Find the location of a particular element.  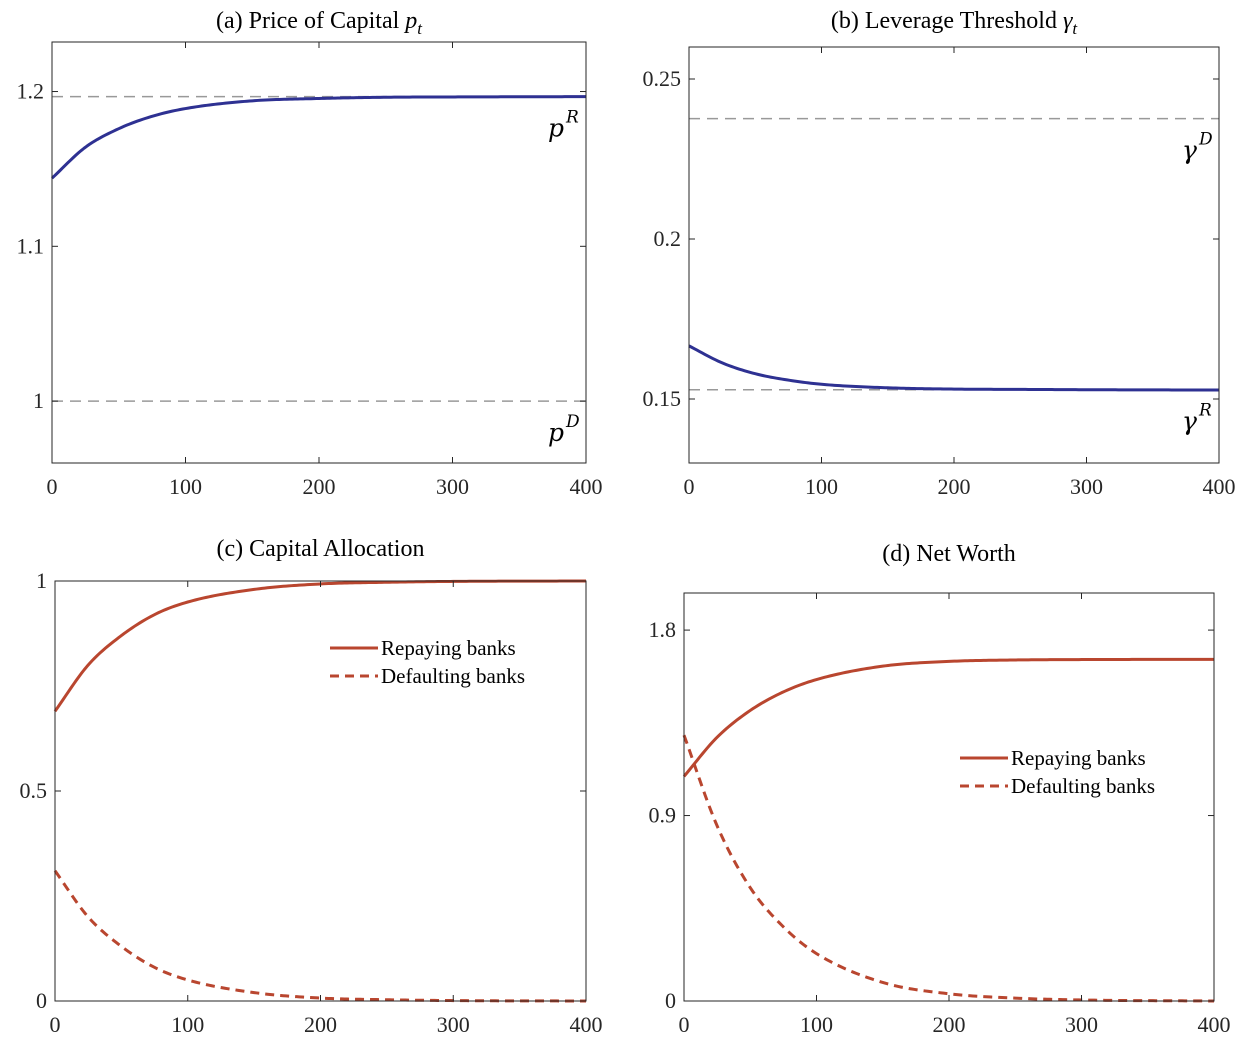

chart-title: (b) Leverage Threshold γt is located at coordinates (955, 23).